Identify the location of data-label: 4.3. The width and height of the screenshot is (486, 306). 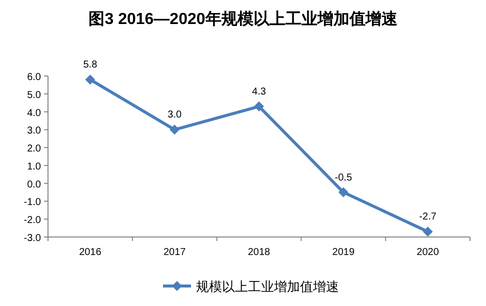
(259, 92).